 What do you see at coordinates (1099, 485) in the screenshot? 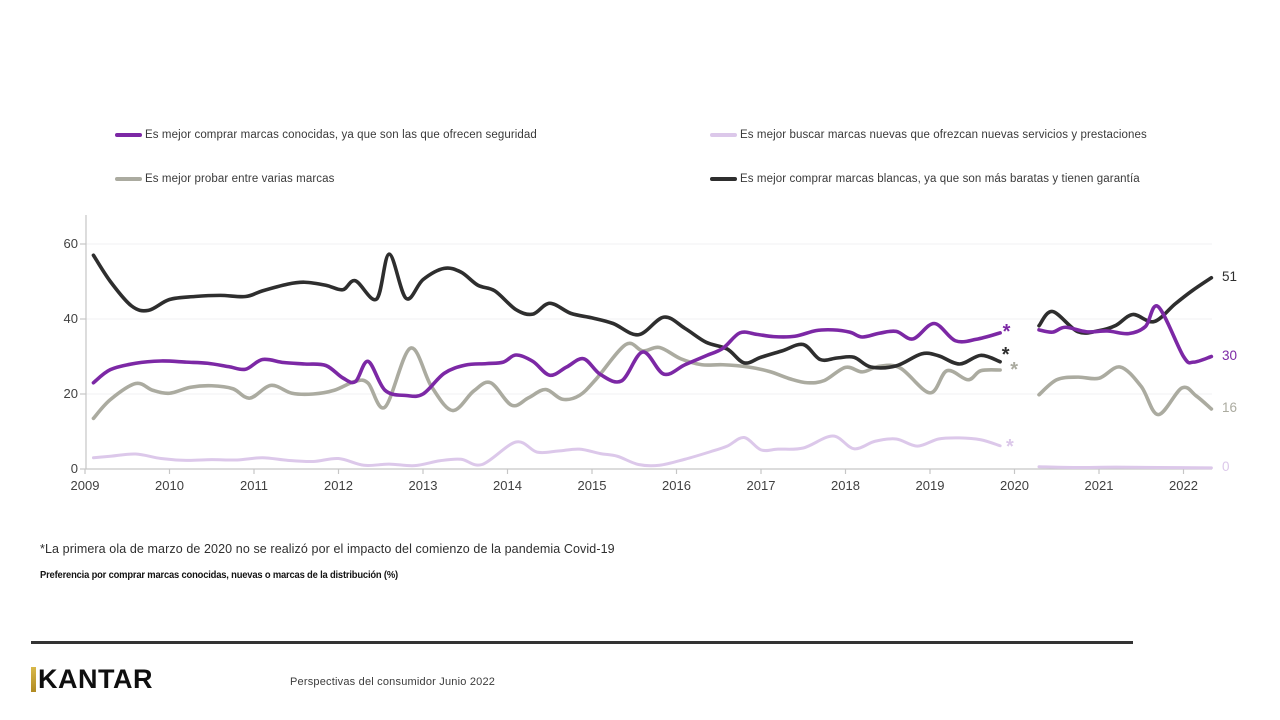
I see `x-axis-label-2021: 2021` at bounding box center [1099, 485].